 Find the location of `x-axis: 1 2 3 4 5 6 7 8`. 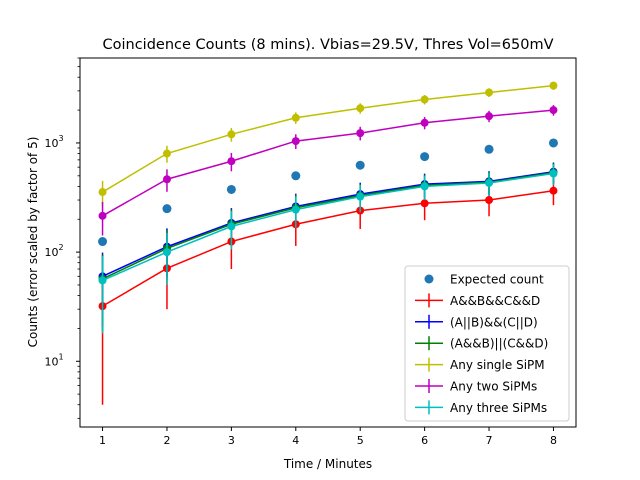

x-axis: 1 2 3 4 5 6 7 8 is located at coordinates (328, 437).